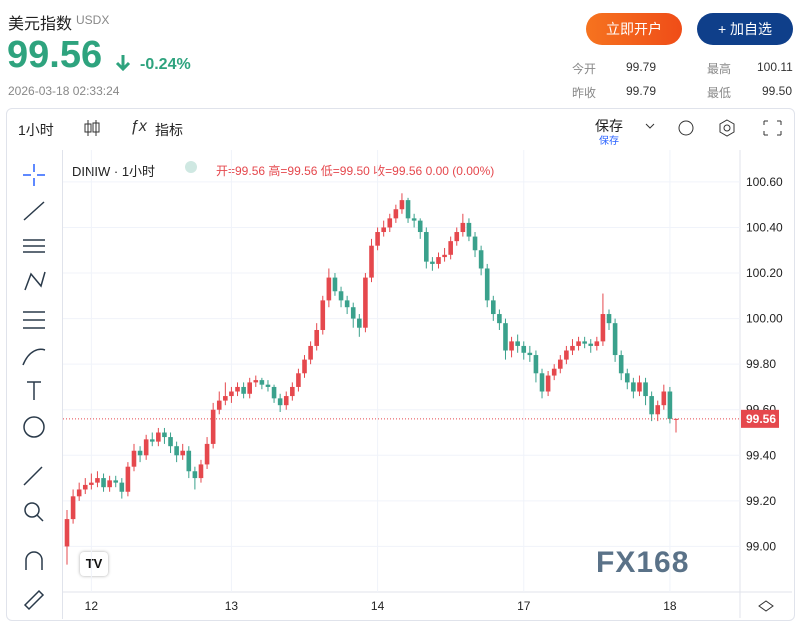  What do you see at coordinates (92, 128) in the screenshot?
I see `candle-type-icon` at bounding box center [92, 128].